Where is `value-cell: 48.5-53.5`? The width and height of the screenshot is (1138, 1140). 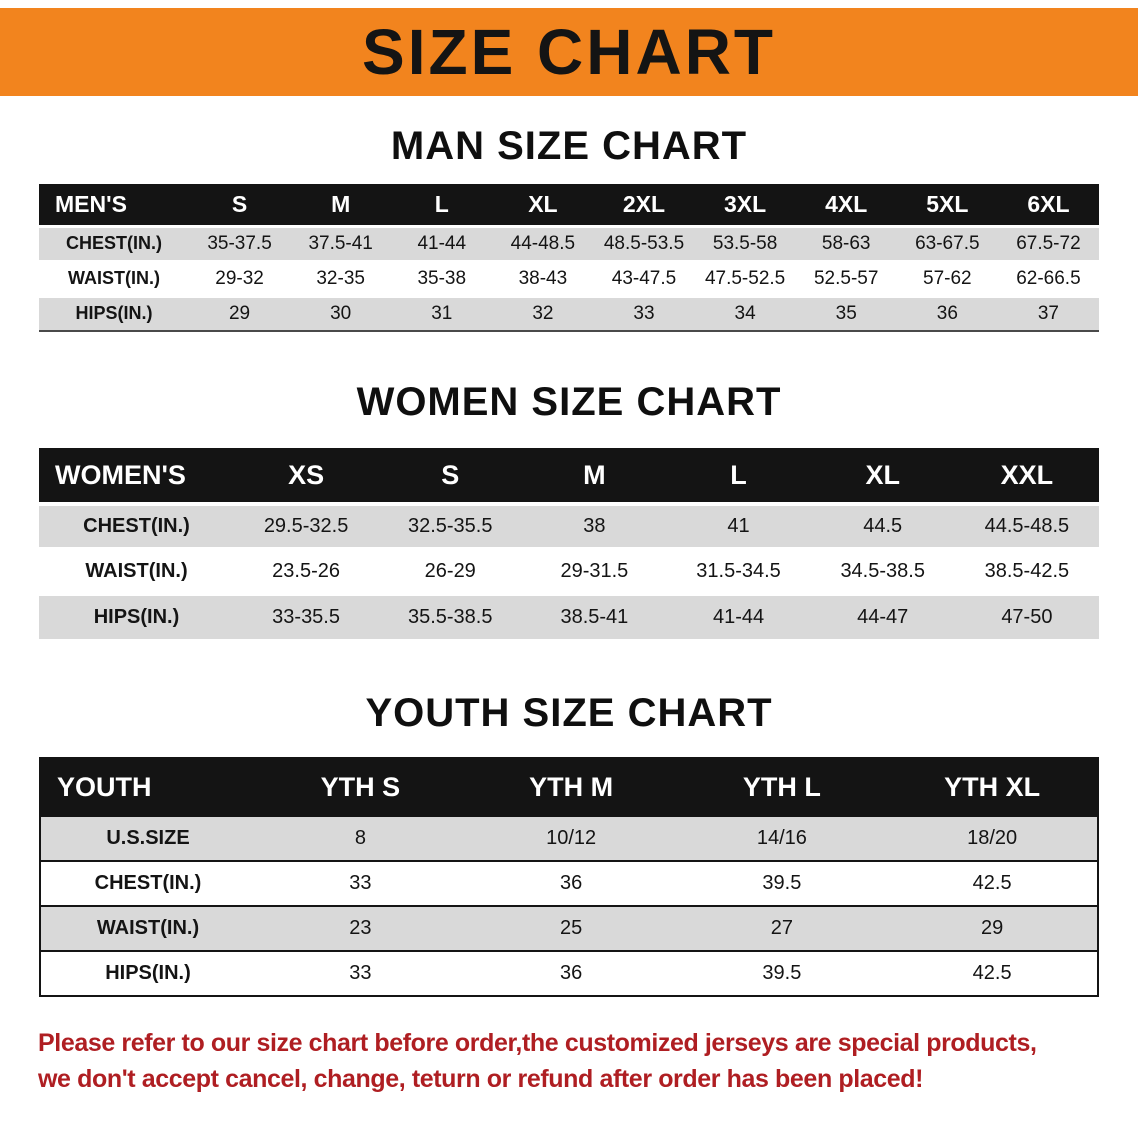
value-cell: 48.5-53.5 is located at coordinates (644, 243).